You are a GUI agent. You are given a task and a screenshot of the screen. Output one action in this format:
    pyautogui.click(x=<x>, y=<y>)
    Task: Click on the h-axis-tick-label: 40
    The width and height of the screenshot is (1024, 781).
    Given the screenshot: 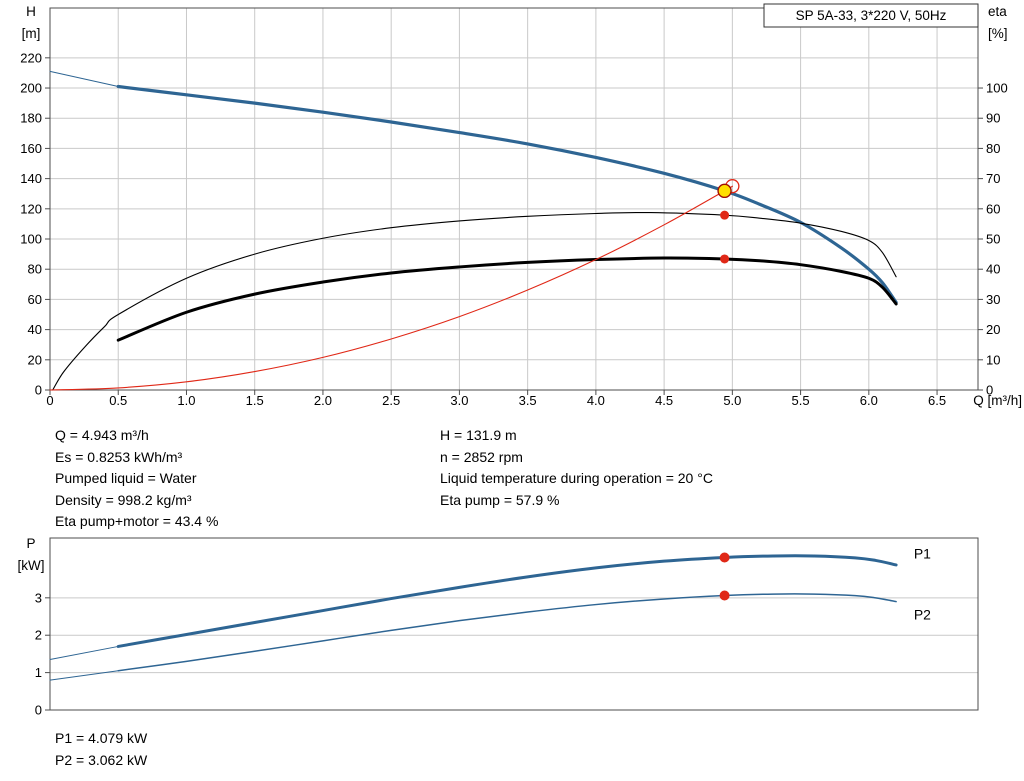 What is the action you would take?
    pyautogui.click(x=35, y=329)
    